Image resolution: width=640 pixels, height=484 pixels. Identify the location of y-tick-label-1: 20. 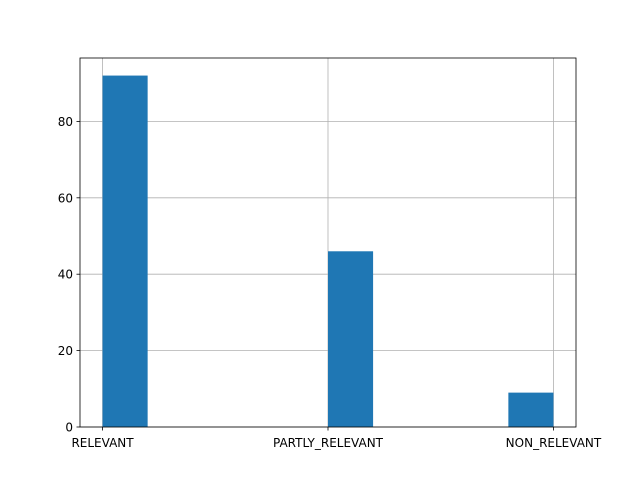
(65, 351).